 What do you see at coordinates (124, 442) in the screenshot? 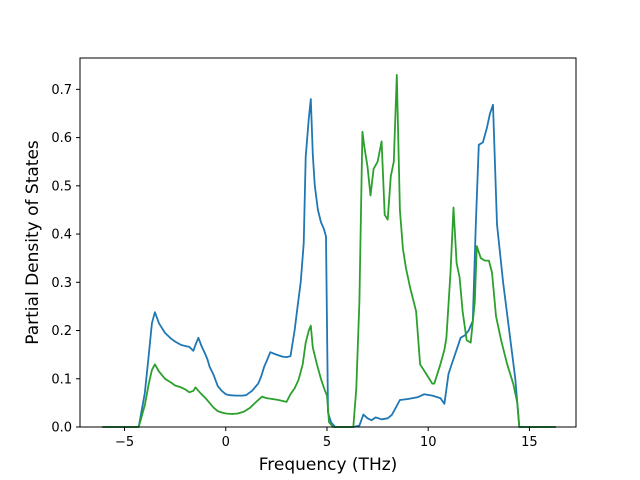
I see `x-tick-label: −5` at bounding box center [124, 442].